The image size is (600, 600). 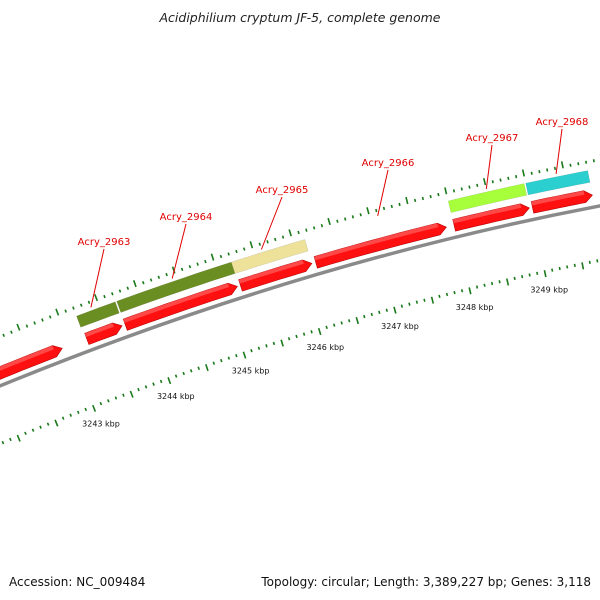 What do you see at coordinates (325, 347) in the screenshot?
I see `scale-label: 3246 kbp` at bounding box center [325, 347].